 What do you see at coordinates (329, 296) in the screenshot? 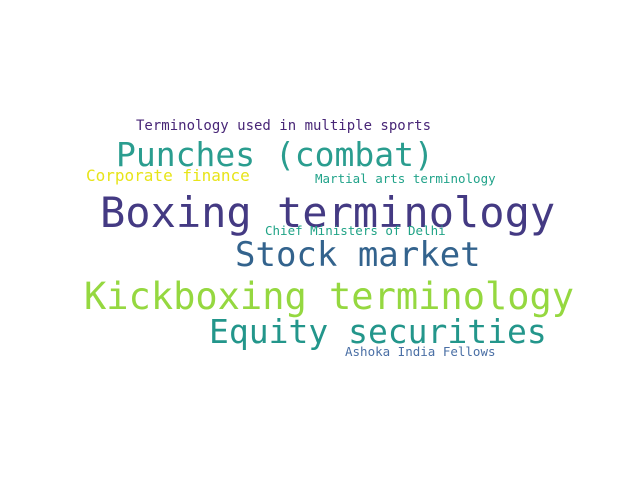
I see `word-kickboxing-terminology: Kickboxing terminology` at bounding box center [329, 296].